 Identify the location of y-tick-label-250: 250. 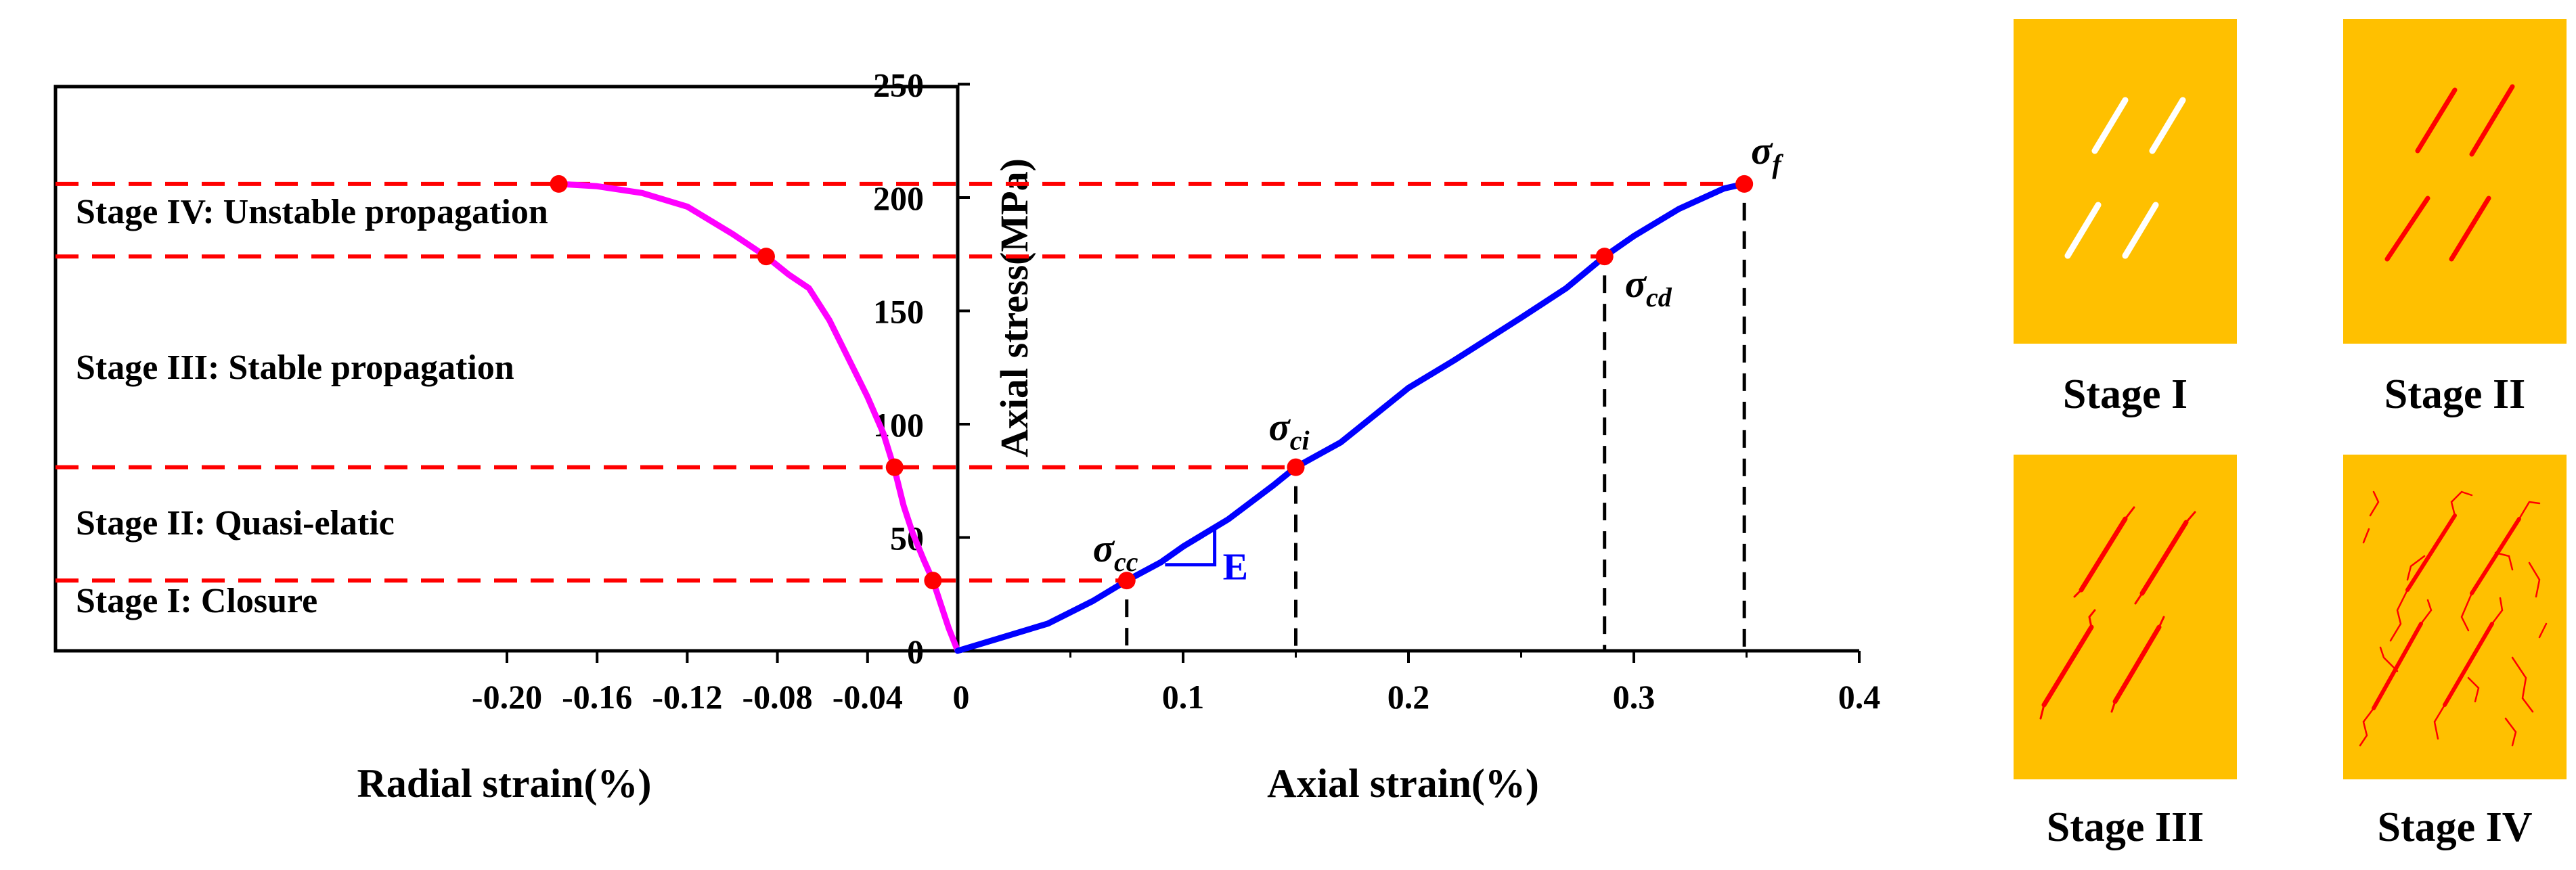
(898, 85).